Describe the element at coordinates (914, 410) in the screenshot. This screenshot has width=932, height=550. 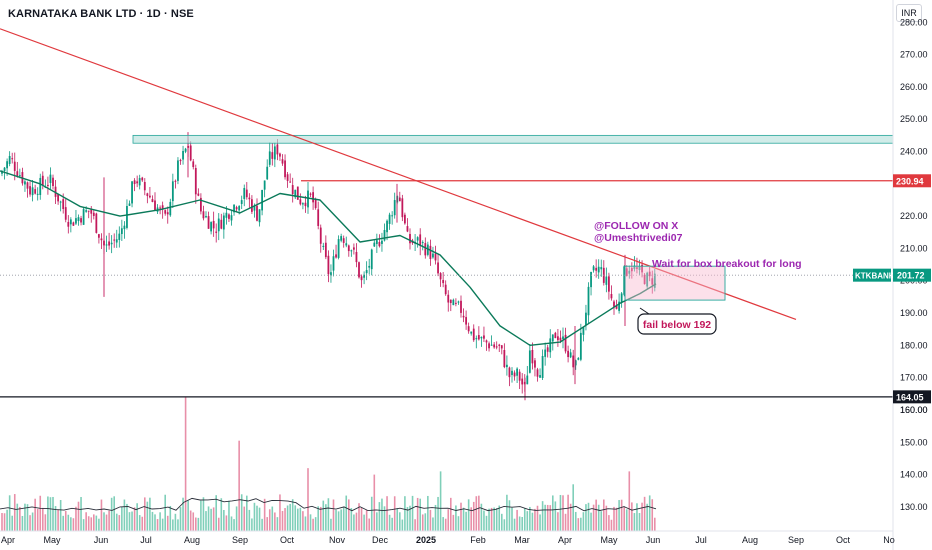
I see `volume-tick-label: 160.00` at that location.